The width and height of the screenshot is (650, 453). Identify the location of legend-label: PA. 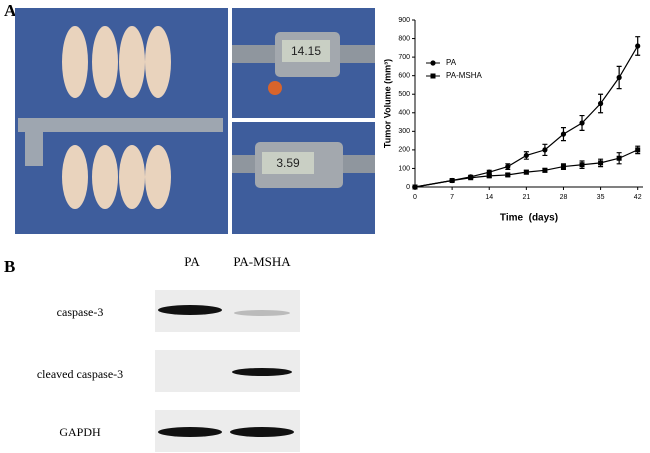
(451, 62).